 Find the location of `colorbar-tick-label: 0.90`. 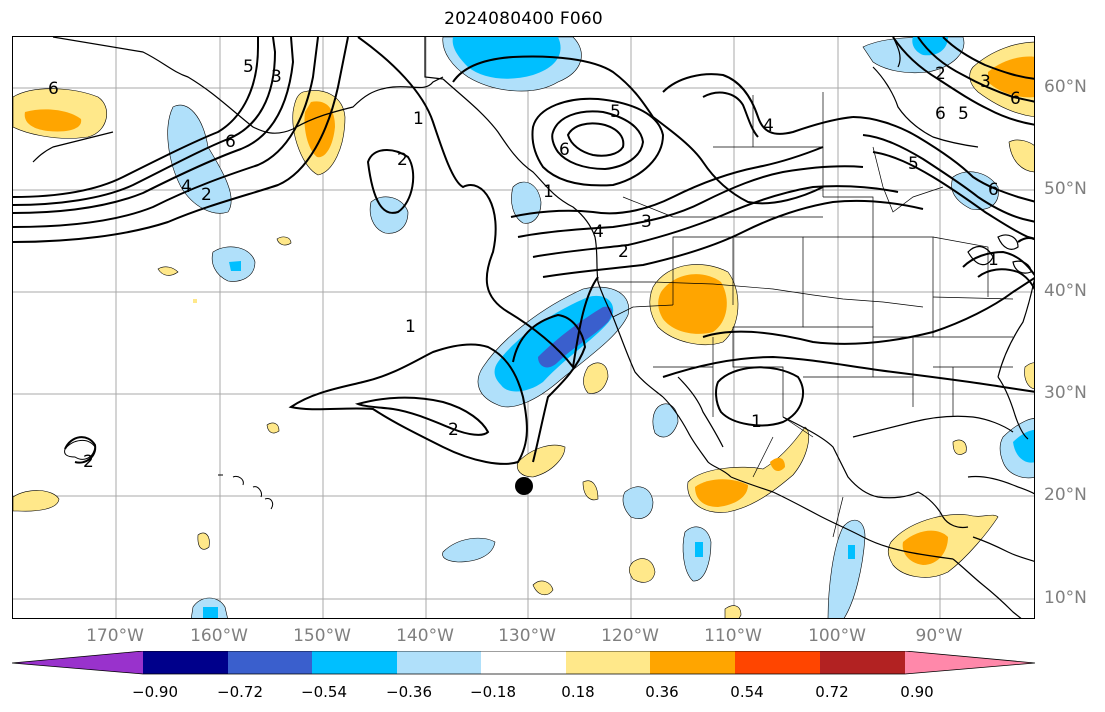

colorbar-tick-label: 0.90 is located at coordinates (917, 692).